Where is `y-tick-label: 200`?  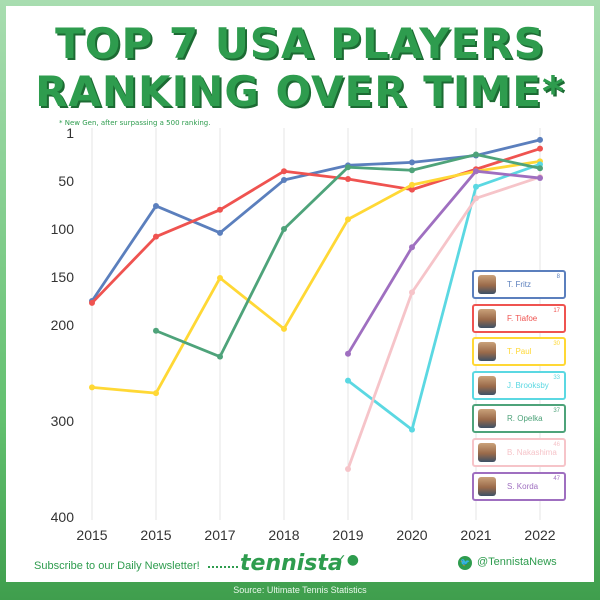
y-tick-label: 200 is located at coordinates (63, 325).